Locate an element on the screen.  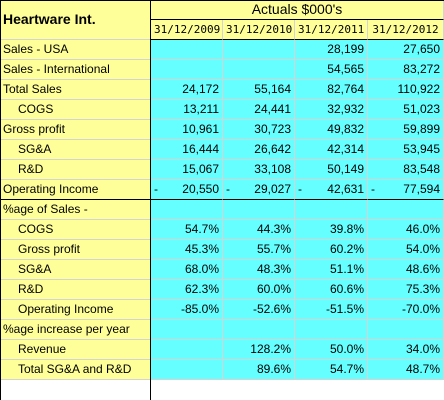
value-cell-2011: 39.8% is located at coordinates (331, 230).